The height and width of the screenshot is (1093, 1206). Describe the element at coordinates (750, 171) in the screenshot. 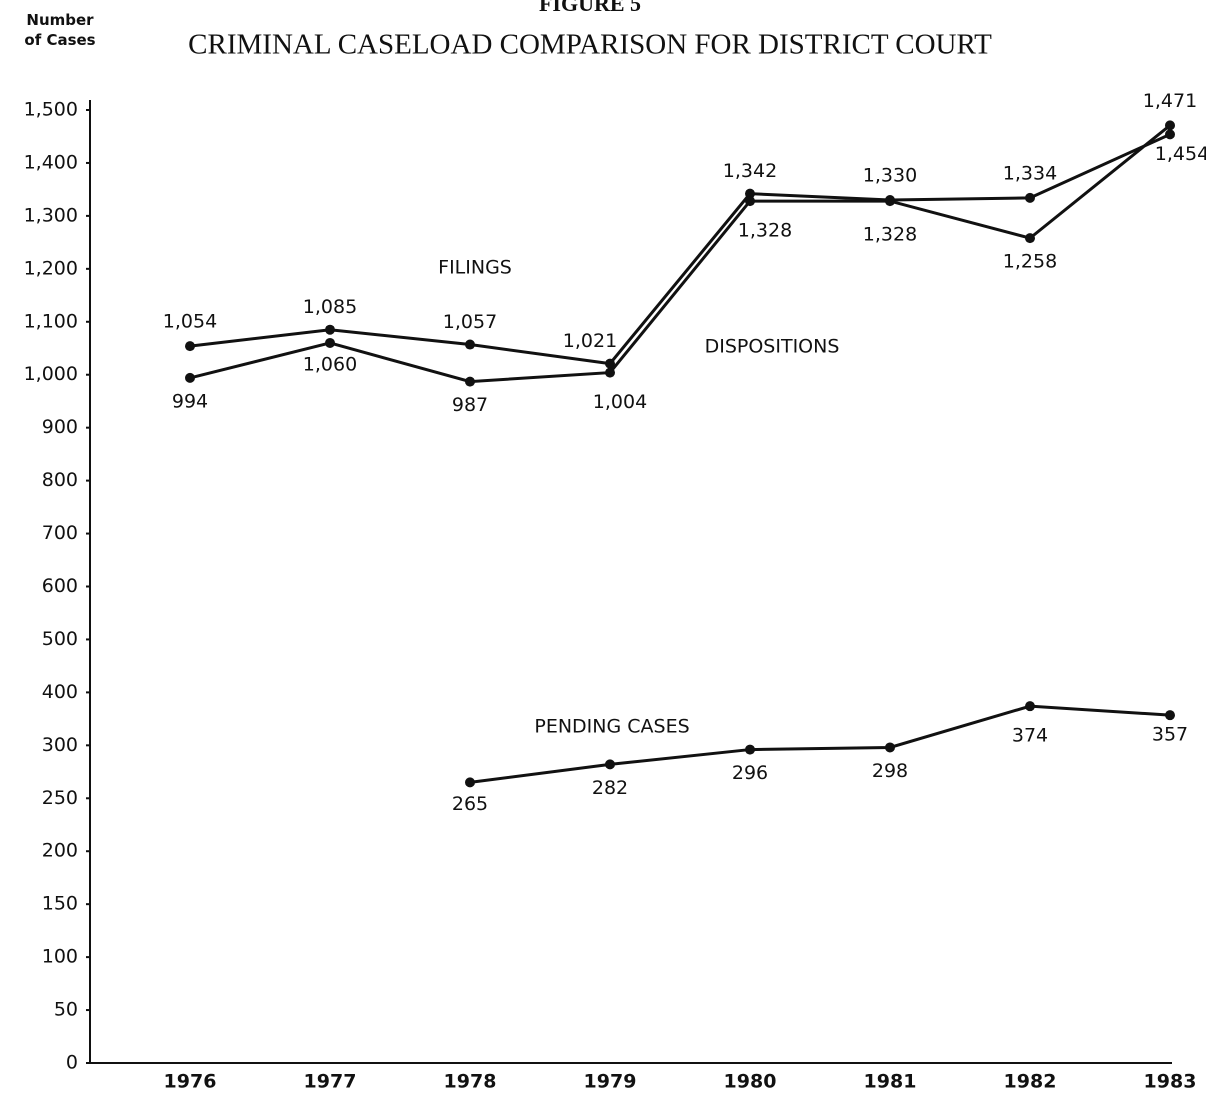

I see `data-label: 1,342` at that location.